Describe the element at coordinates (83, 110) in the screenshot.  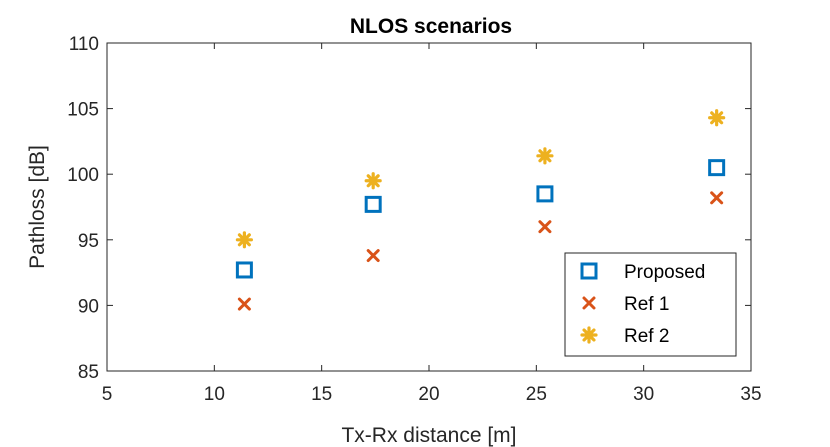
I see `y-tick-label: 105` at that location.